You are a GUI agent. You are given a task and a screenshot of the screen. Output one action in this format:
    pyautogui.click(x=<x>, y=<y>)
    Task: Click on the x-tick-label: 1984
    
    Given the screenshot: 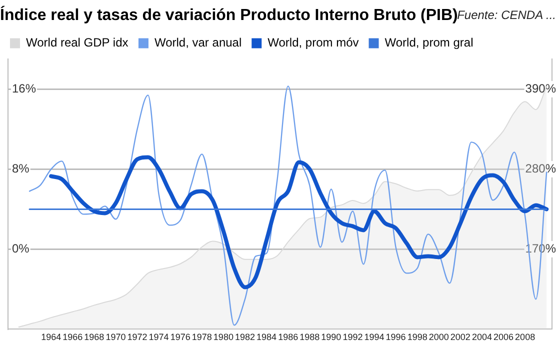 What is the action you would take?
    pyautogui.click(x=266, y=337)
    